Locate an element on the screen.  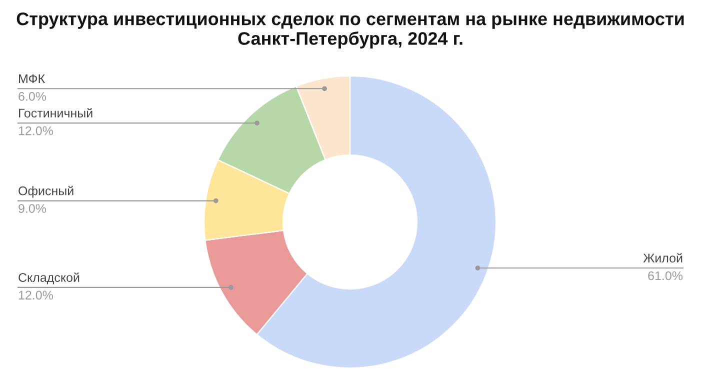
slice-label: Гостиничный is located at coordinates (55, 113).